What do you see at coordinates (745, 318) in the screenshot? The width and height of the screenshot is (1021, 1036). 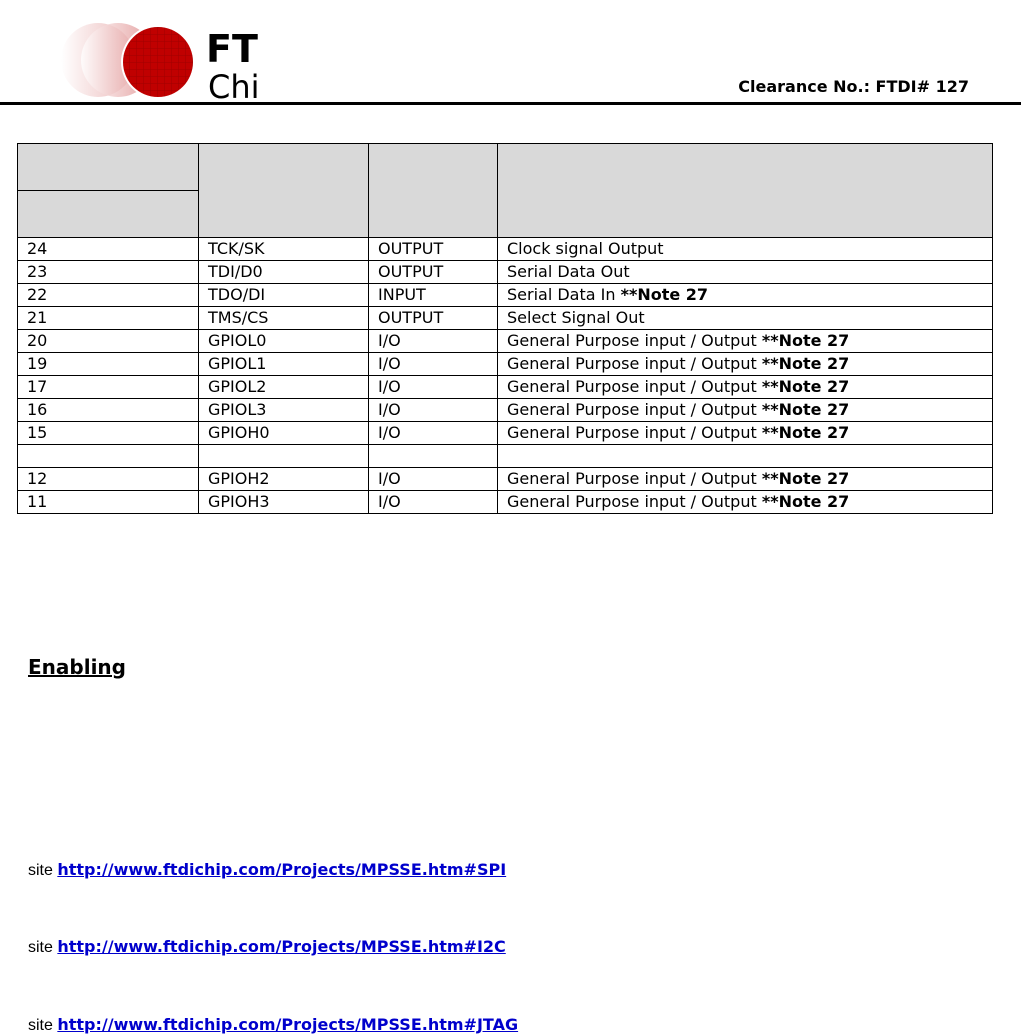 I see `cell-desc: Select Signal Out` at bounding box center [745, 318].